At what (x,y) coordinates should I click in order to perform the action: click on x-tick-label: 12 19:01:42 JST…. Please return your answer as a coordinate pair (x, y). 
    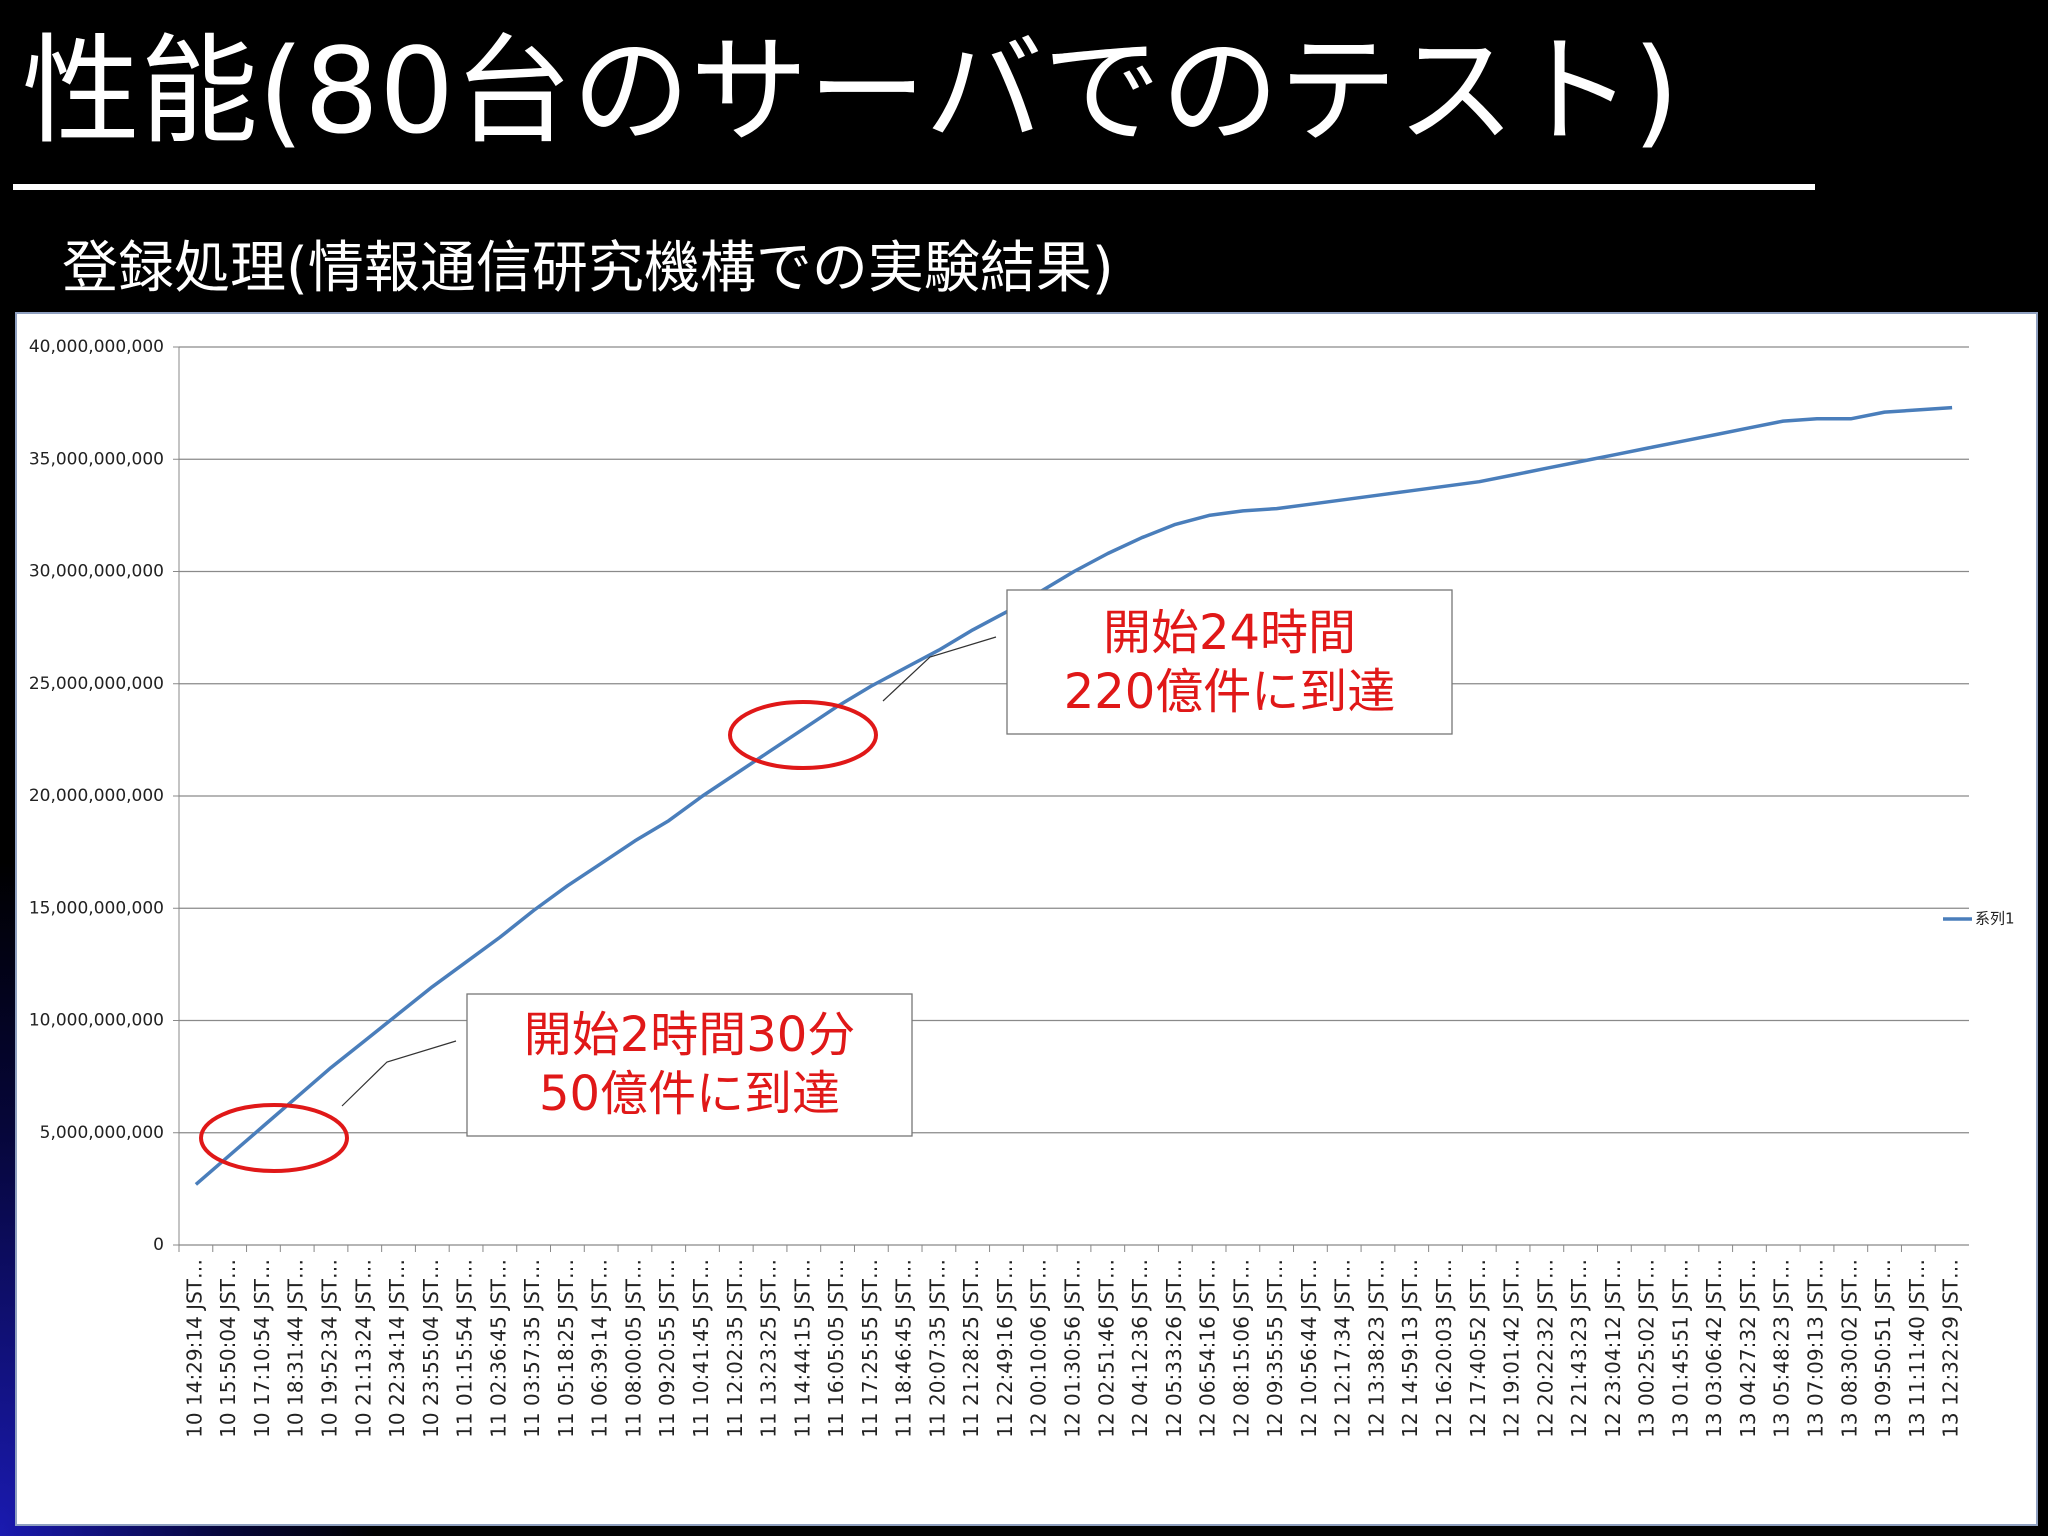
    Looking at the image, I should click on (1512, 1348).